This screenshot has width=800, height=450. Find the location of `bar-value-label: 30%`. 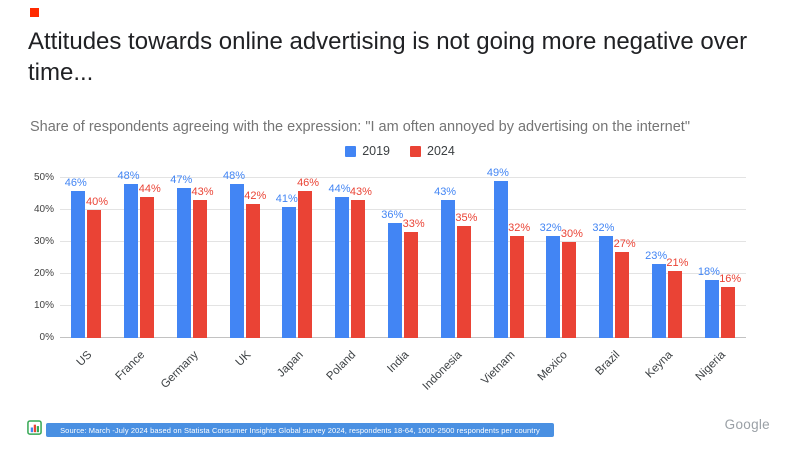

bar-value-label: 30% is located at coordinates (571, 234).